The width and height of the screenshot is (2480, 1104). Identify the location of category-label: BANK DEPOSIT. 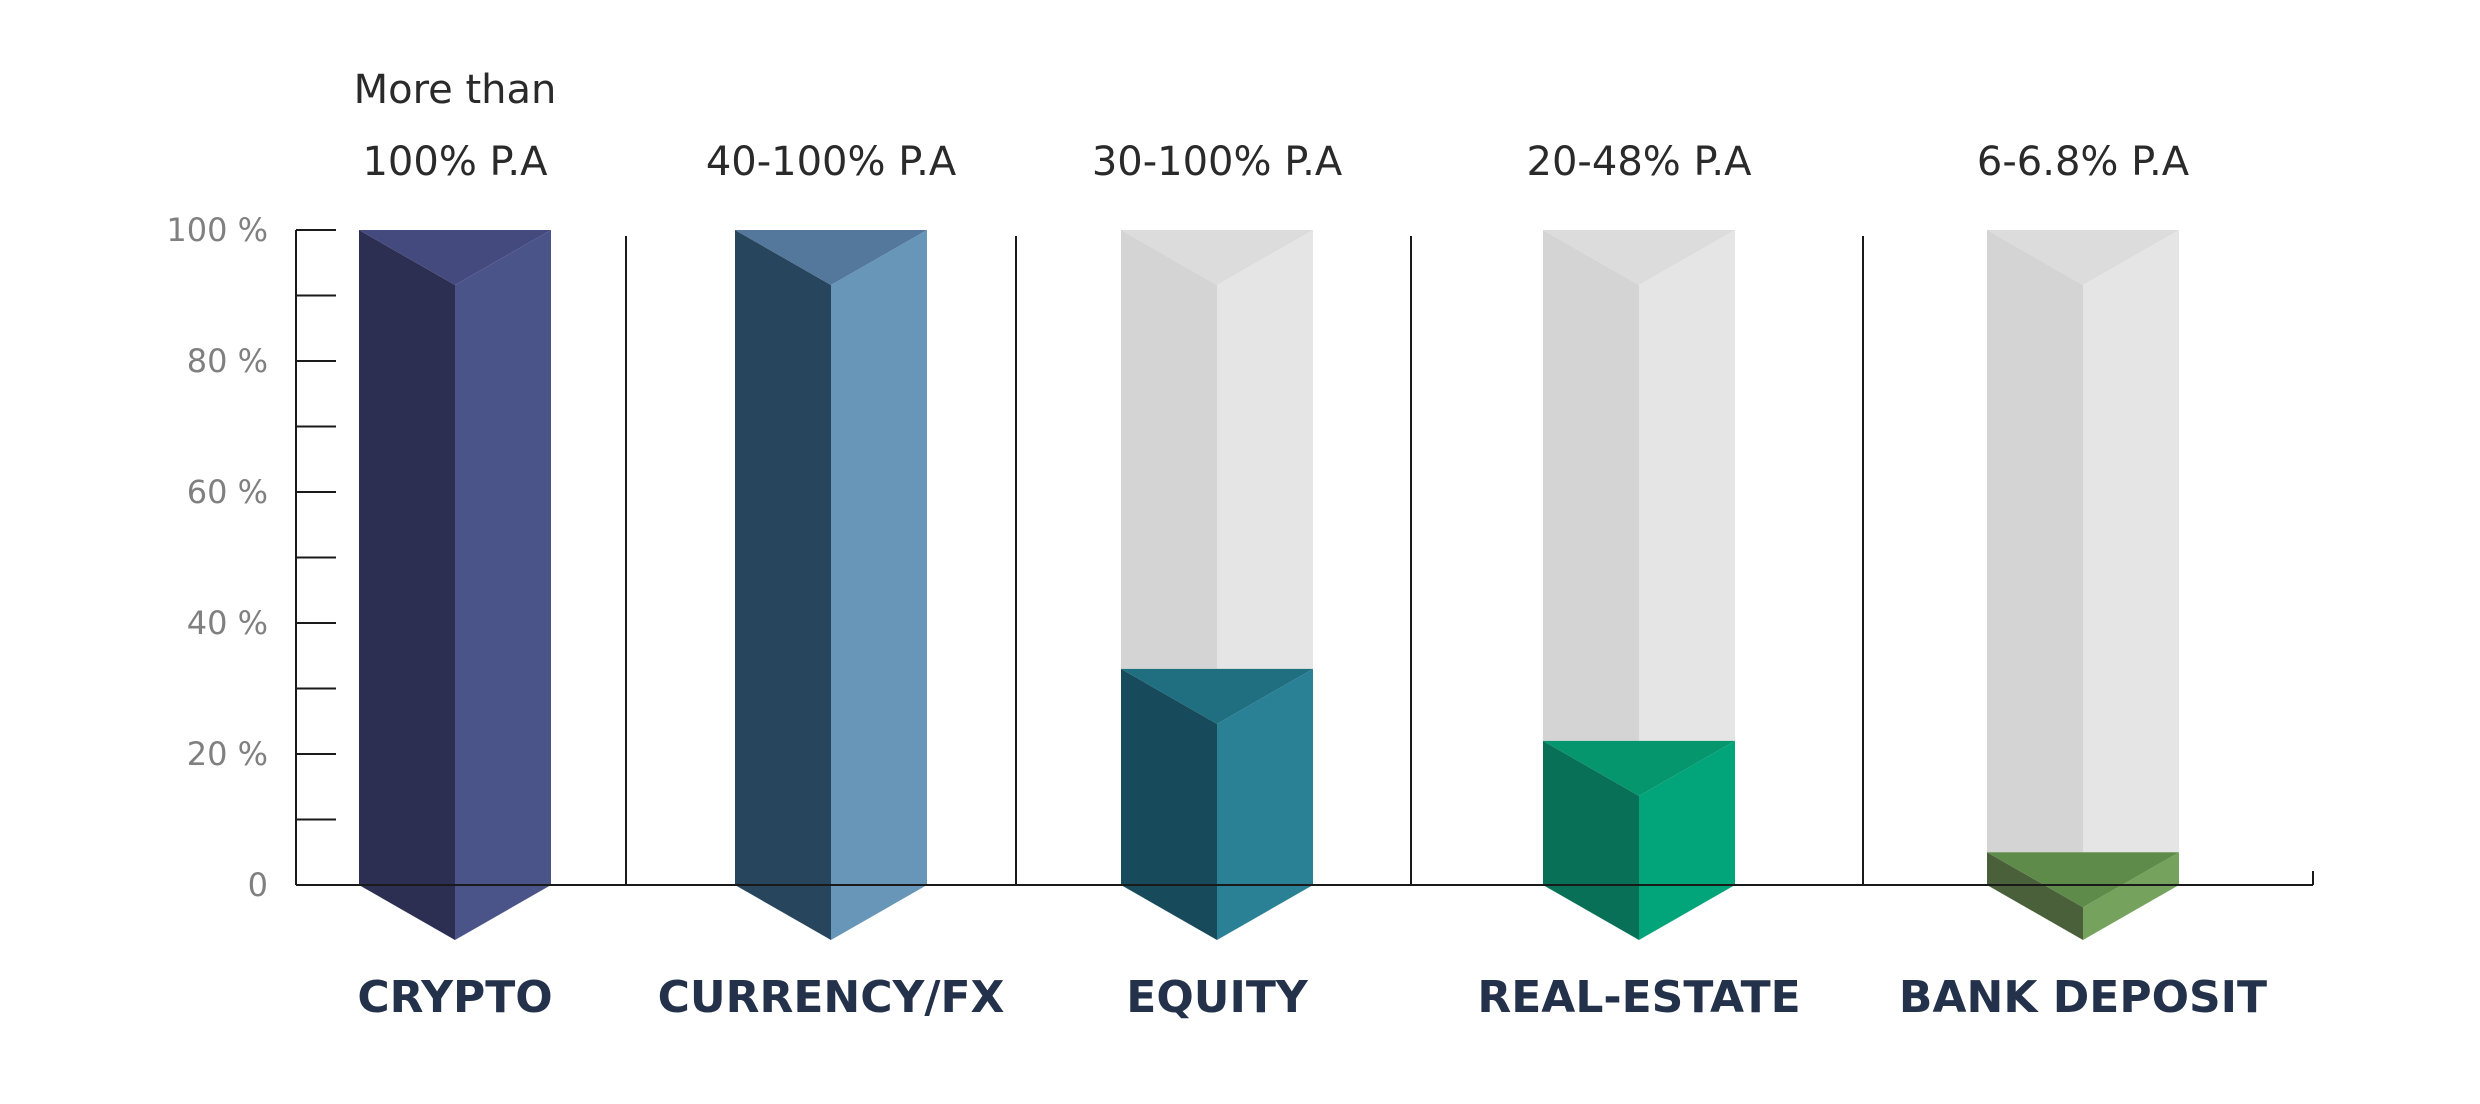
(2083, 997).